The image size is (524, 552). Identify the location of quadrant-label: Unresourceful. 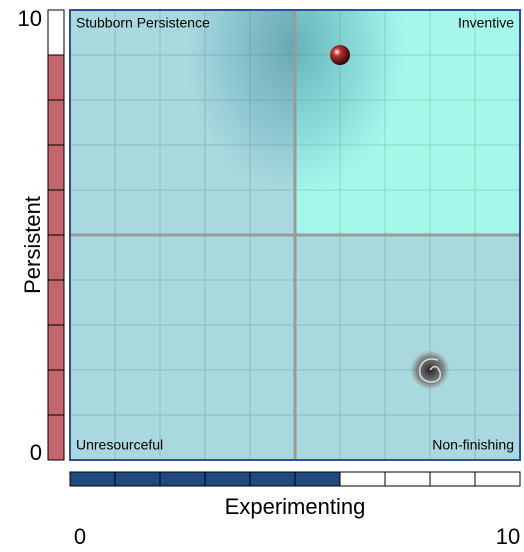
(119, 445).